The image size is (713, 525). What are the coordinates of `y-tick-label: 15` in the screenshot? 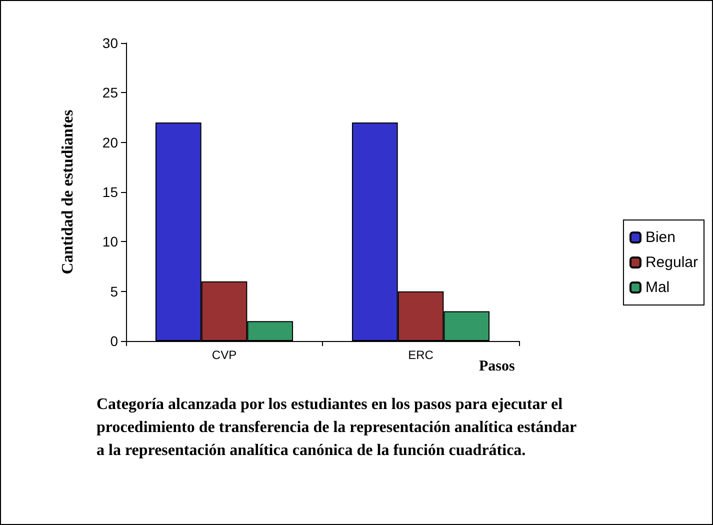 It's located at (110, 192).